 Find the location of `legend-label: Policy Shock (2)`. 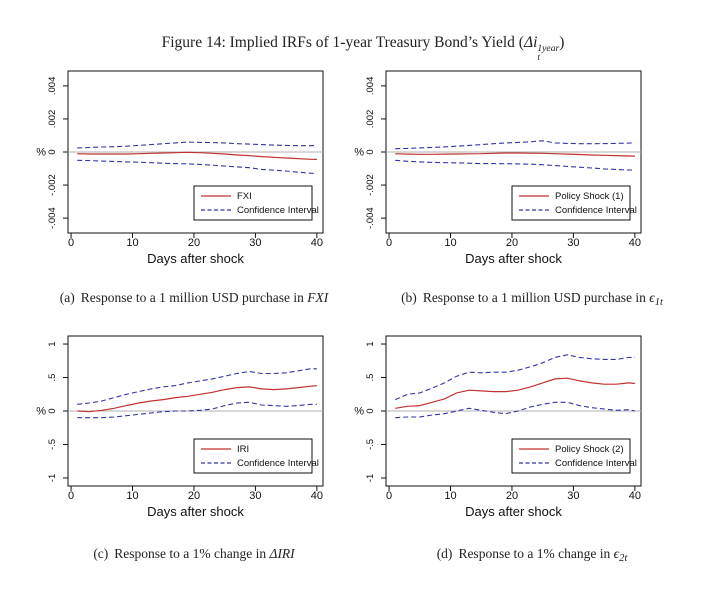

legend-label: Policy Shock (2) is located at coordinates (589, 449).